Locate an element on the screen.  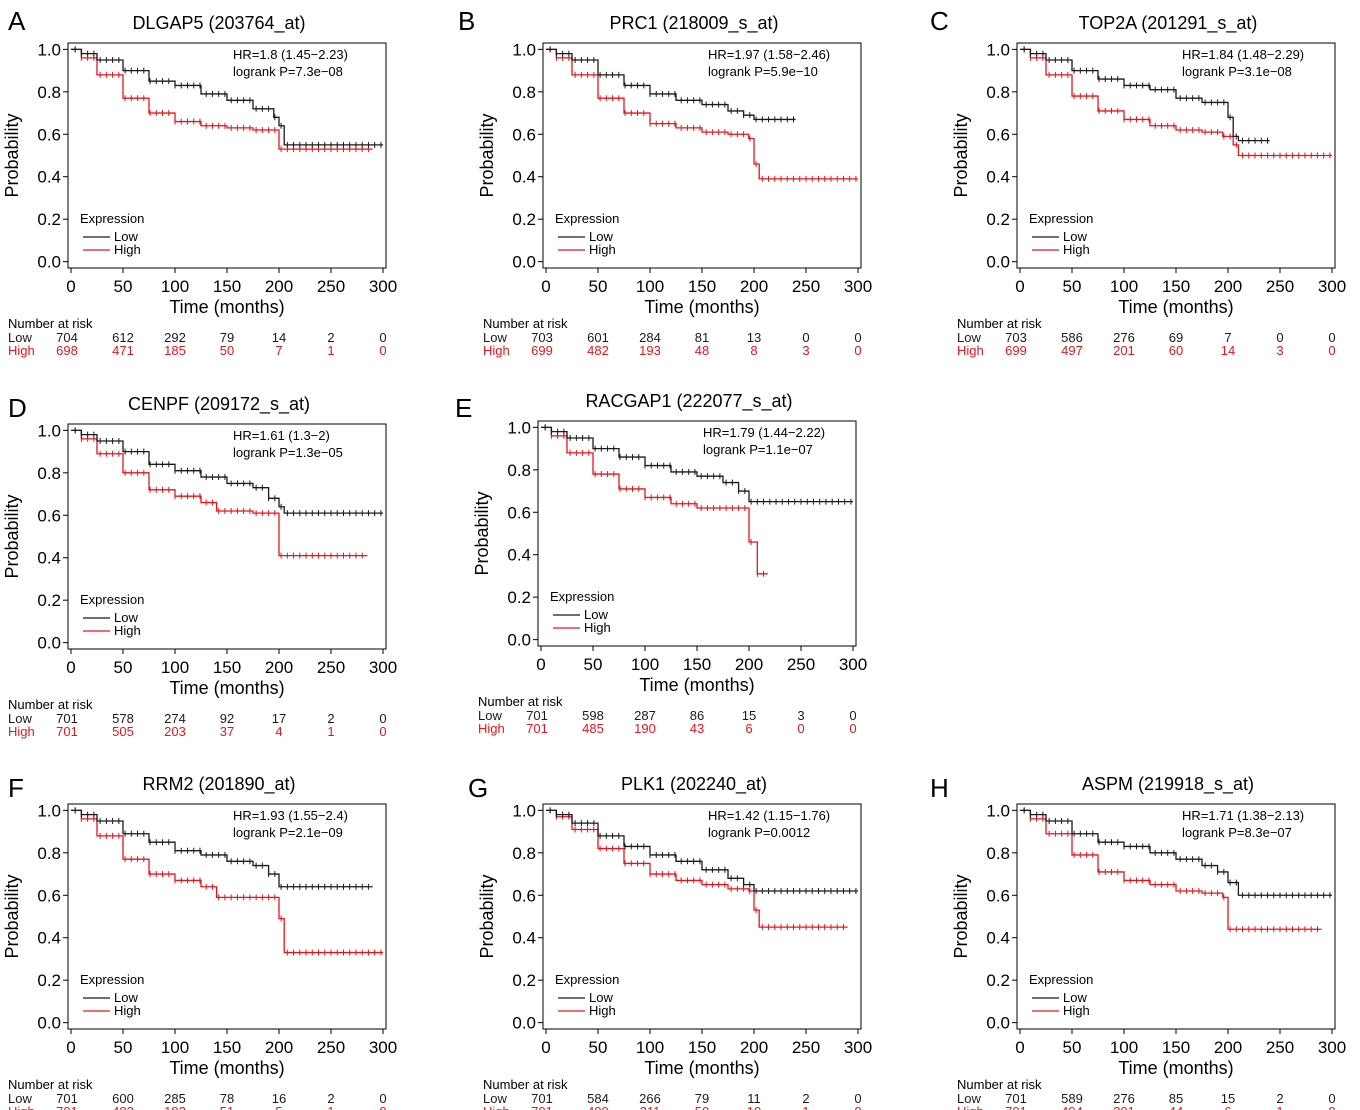
risk-cell-high: 698 is located at coordinates (67, 350).